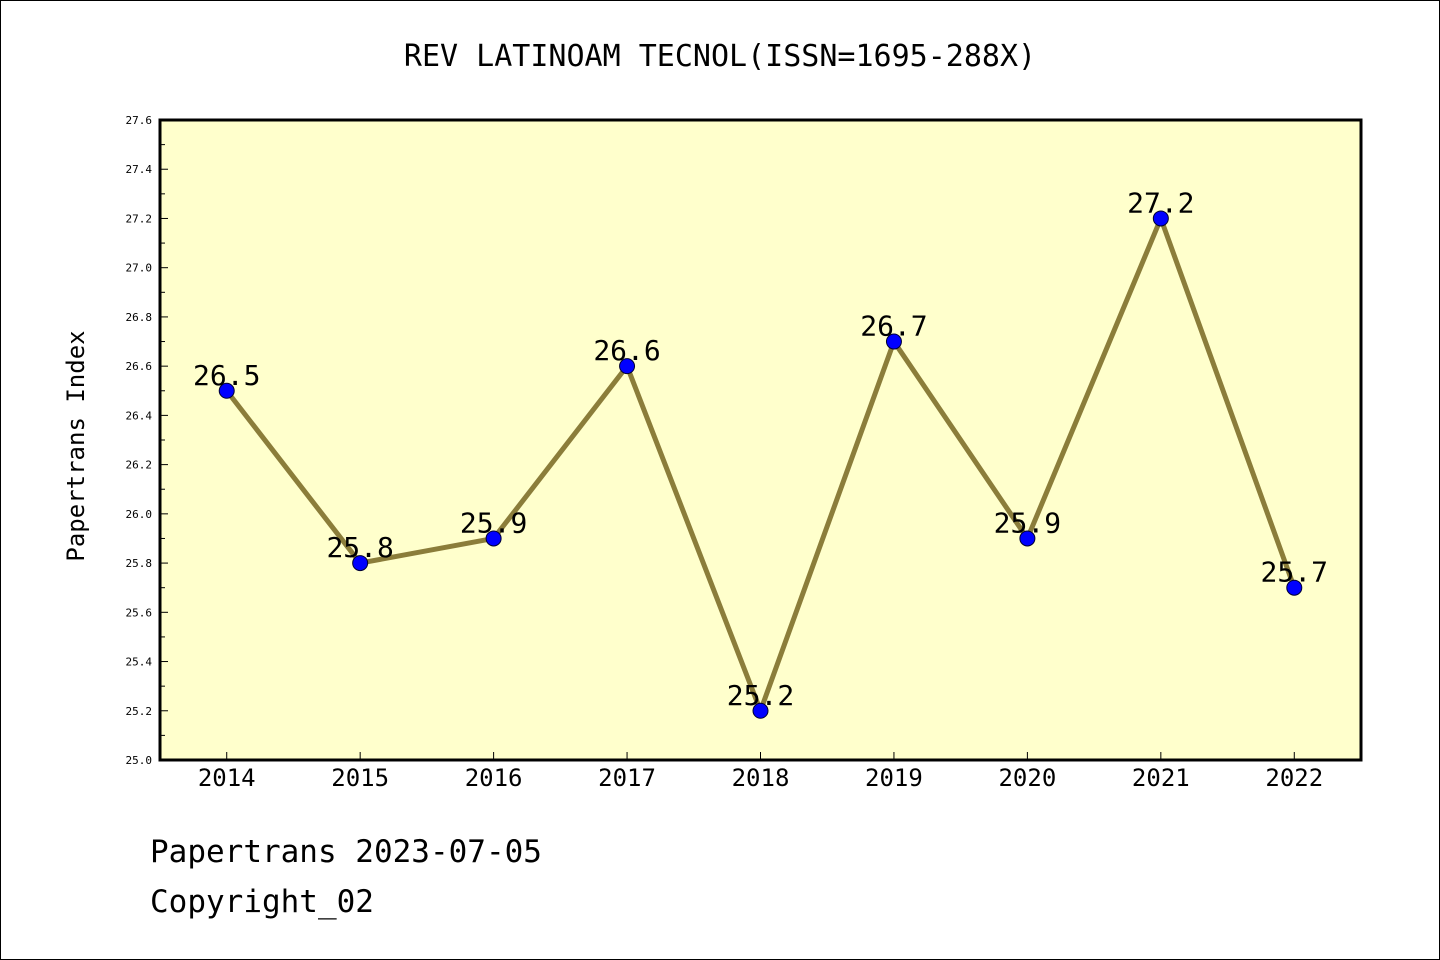 The height and width of the screenshot is (960, 1440). Describe the element at coordinates (894, 778) in the screenshot. I see `x-tick-label: 2019` at that location.